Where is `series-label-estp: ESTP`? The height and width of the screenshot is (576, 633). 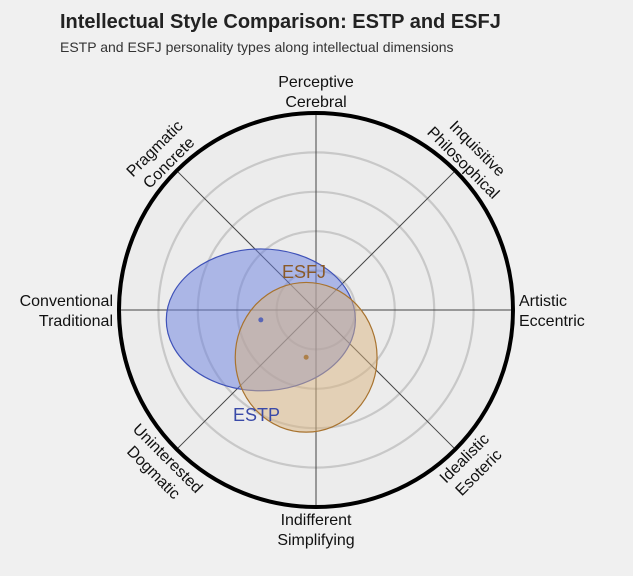 series-label-estp: ESTP is located at coordinates (256, 415).